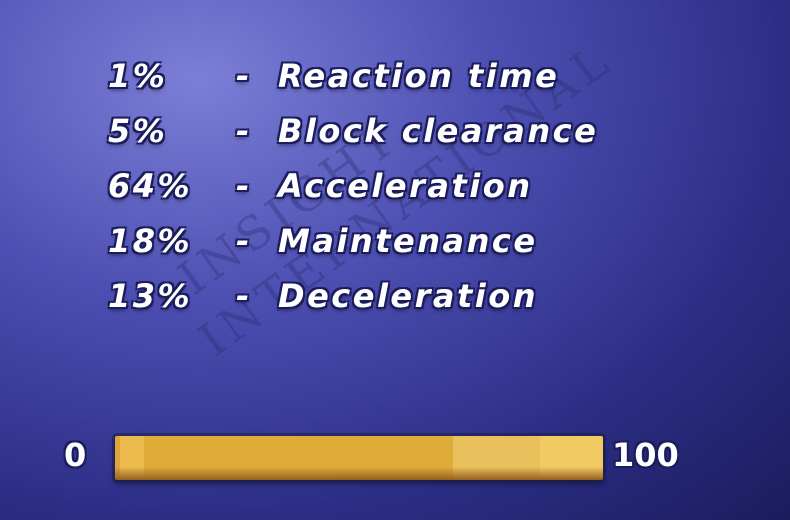 The width and height of the screenshot is (790, 520). I want to click on bar-segment-acceleration, so click(298, 458).